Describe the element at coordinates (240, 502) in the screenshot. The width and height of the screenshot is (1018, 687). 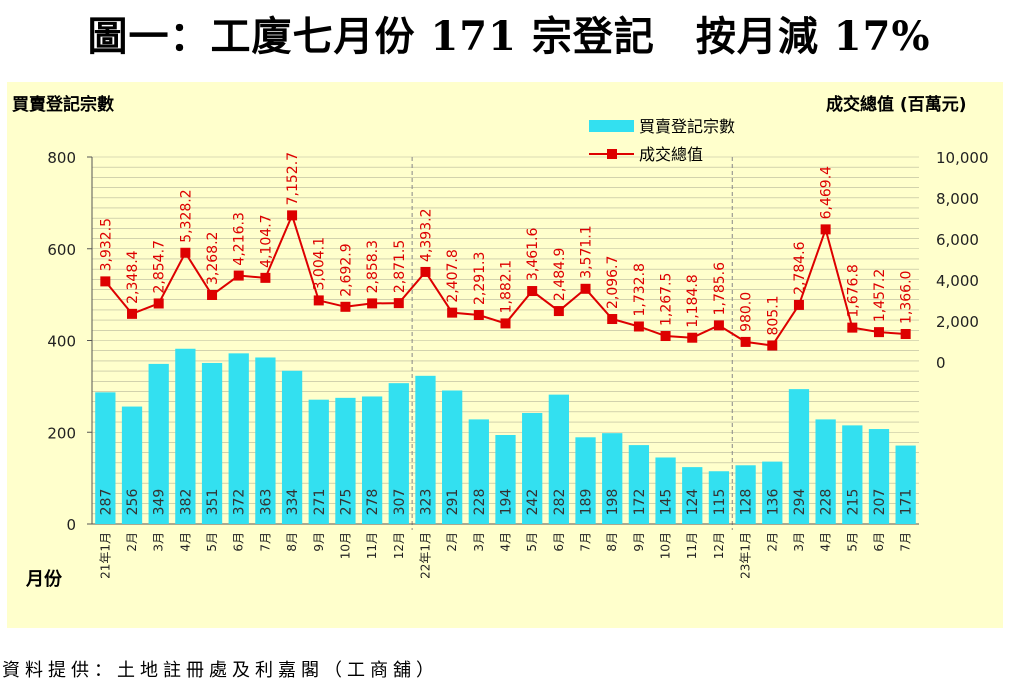
I see `bar-value-label: 372` at that location.